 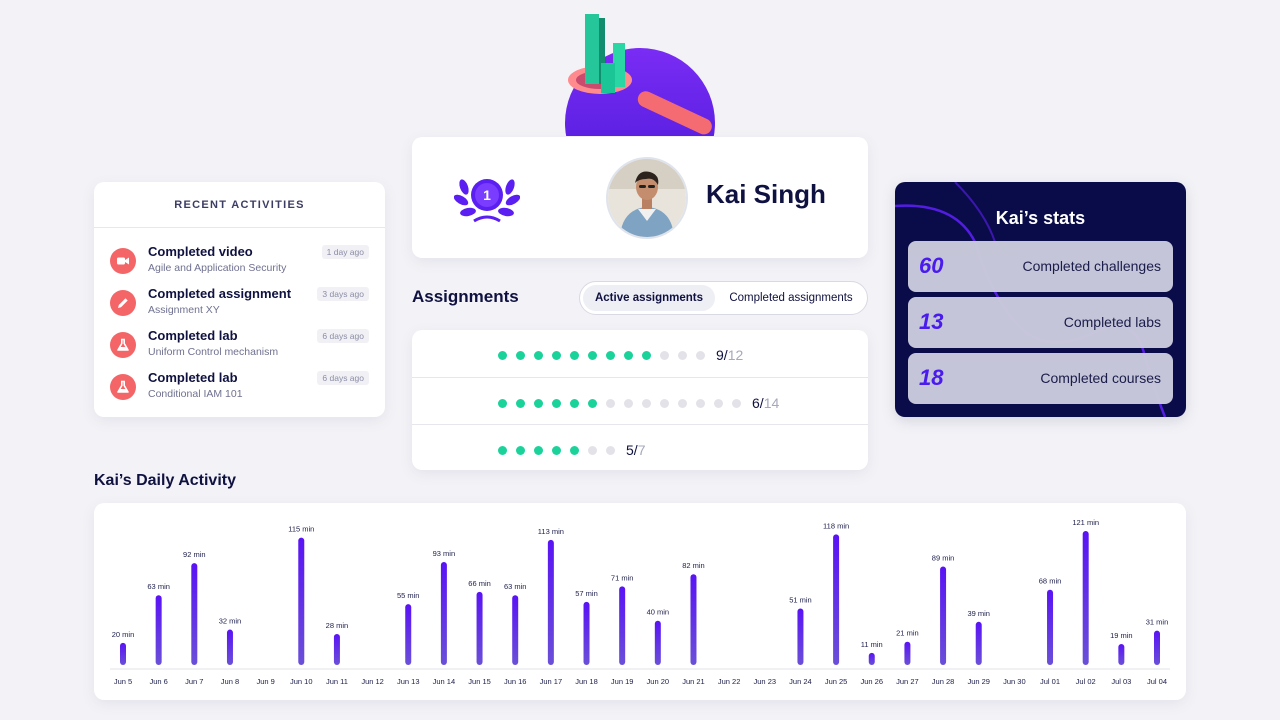 What do you see at coordinates (791, 298) in the screenshot?
I see `tab-completed-assignments: Completed assignments` at bounding box center [791, 298].